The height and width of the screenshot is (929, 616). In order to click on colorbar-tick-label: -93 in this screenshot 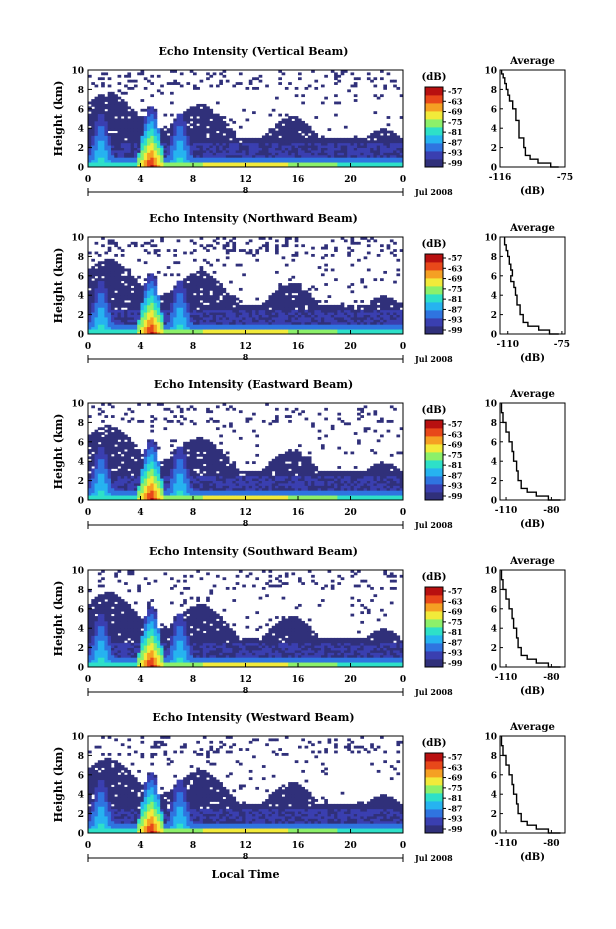, I will do `click(455, 153)`.